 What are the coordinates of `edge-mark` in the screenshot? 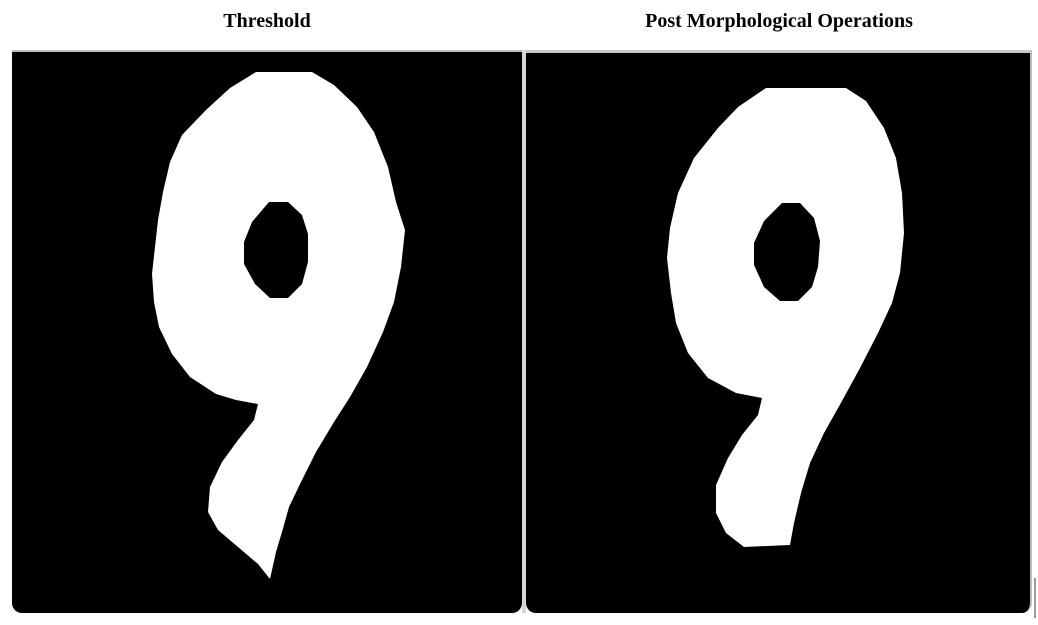 It's located at (1035, 598).